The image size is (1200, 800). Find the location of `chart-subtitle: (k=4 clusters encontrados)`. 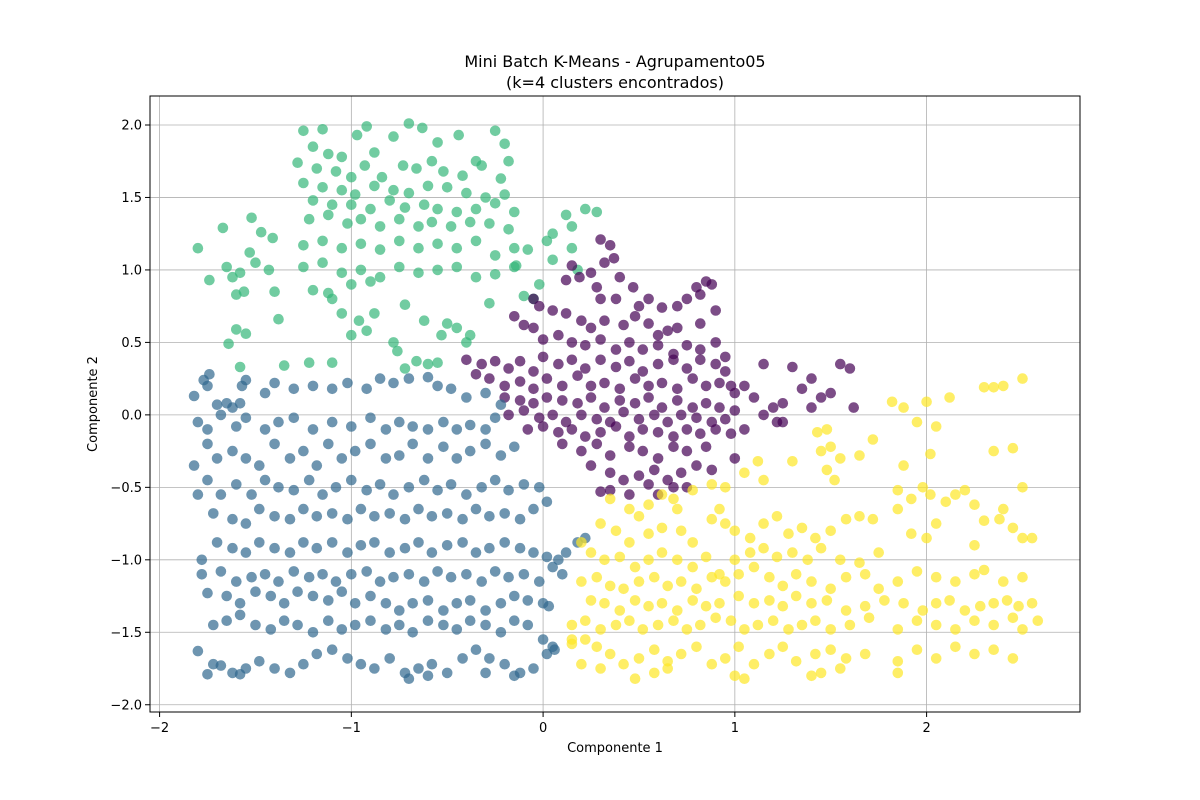

chart-subtitle: (k=4 clusters encontrados) is located at coordinates (615, 82).